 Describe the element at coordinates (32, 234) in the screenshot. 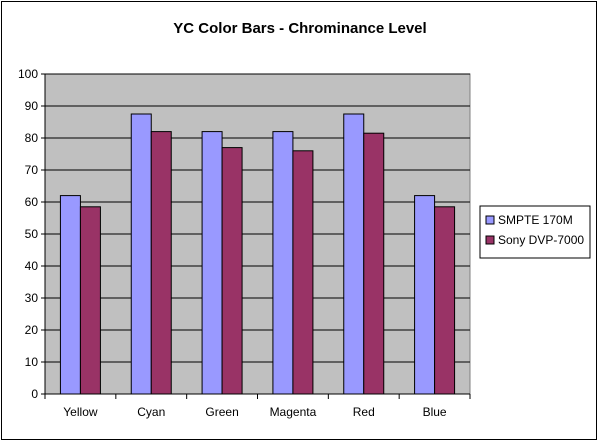

I see `y-tick-label: 50` at that location.